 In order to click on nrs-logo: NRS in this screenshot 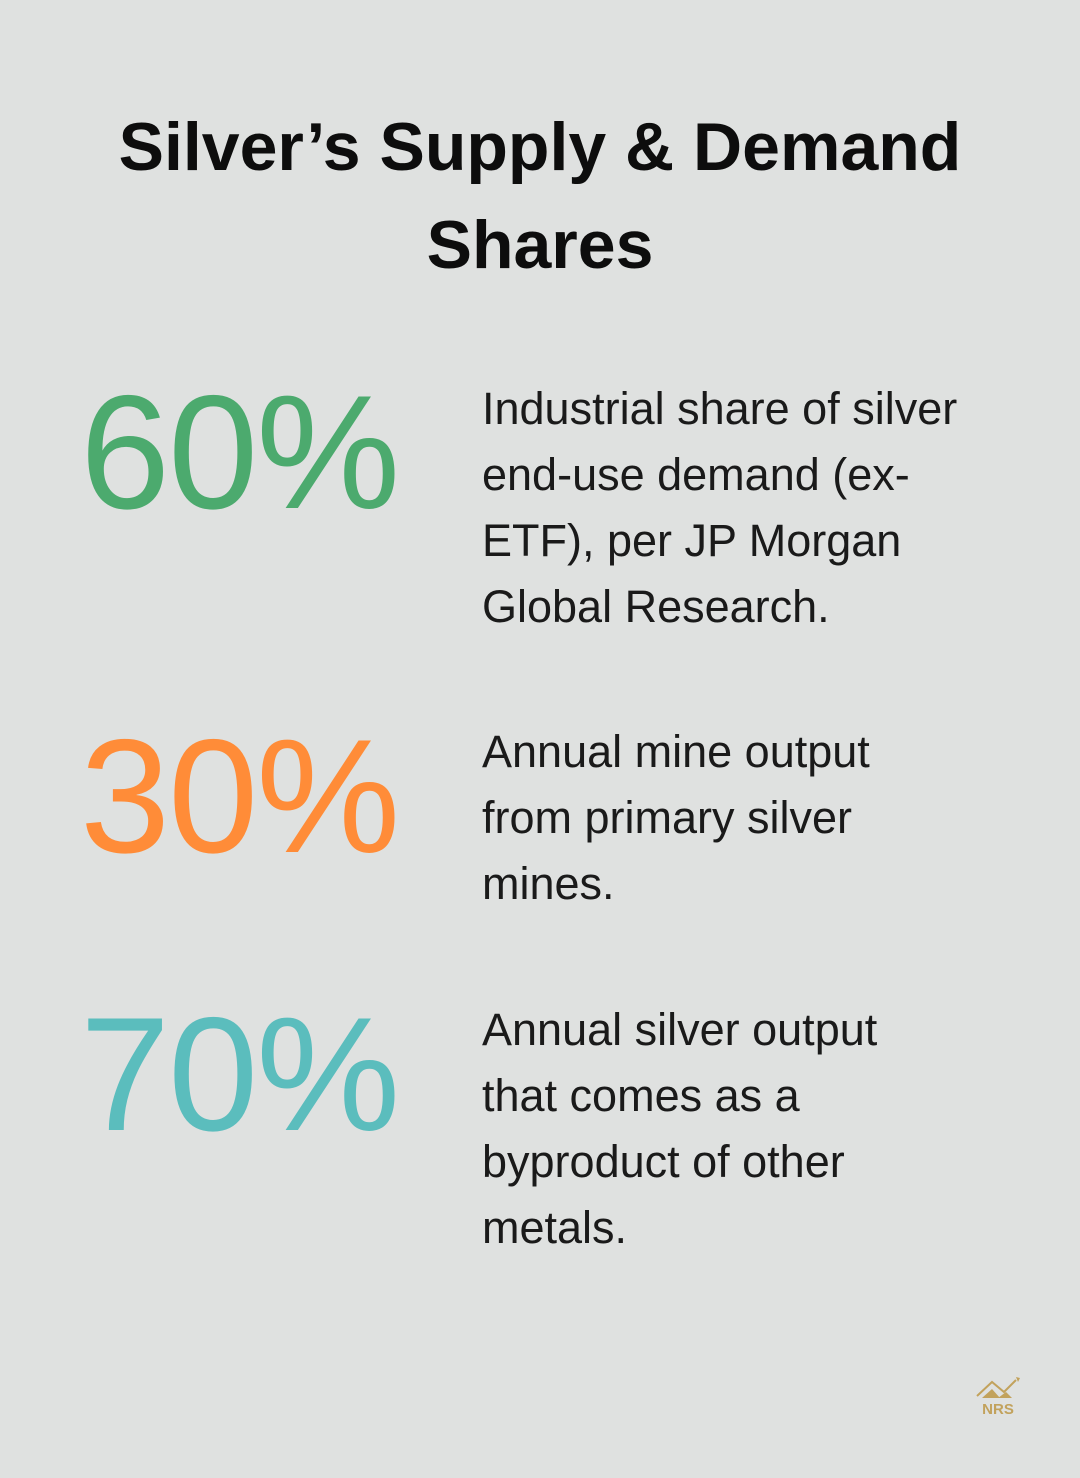, I will do `click(999, 1396)`.